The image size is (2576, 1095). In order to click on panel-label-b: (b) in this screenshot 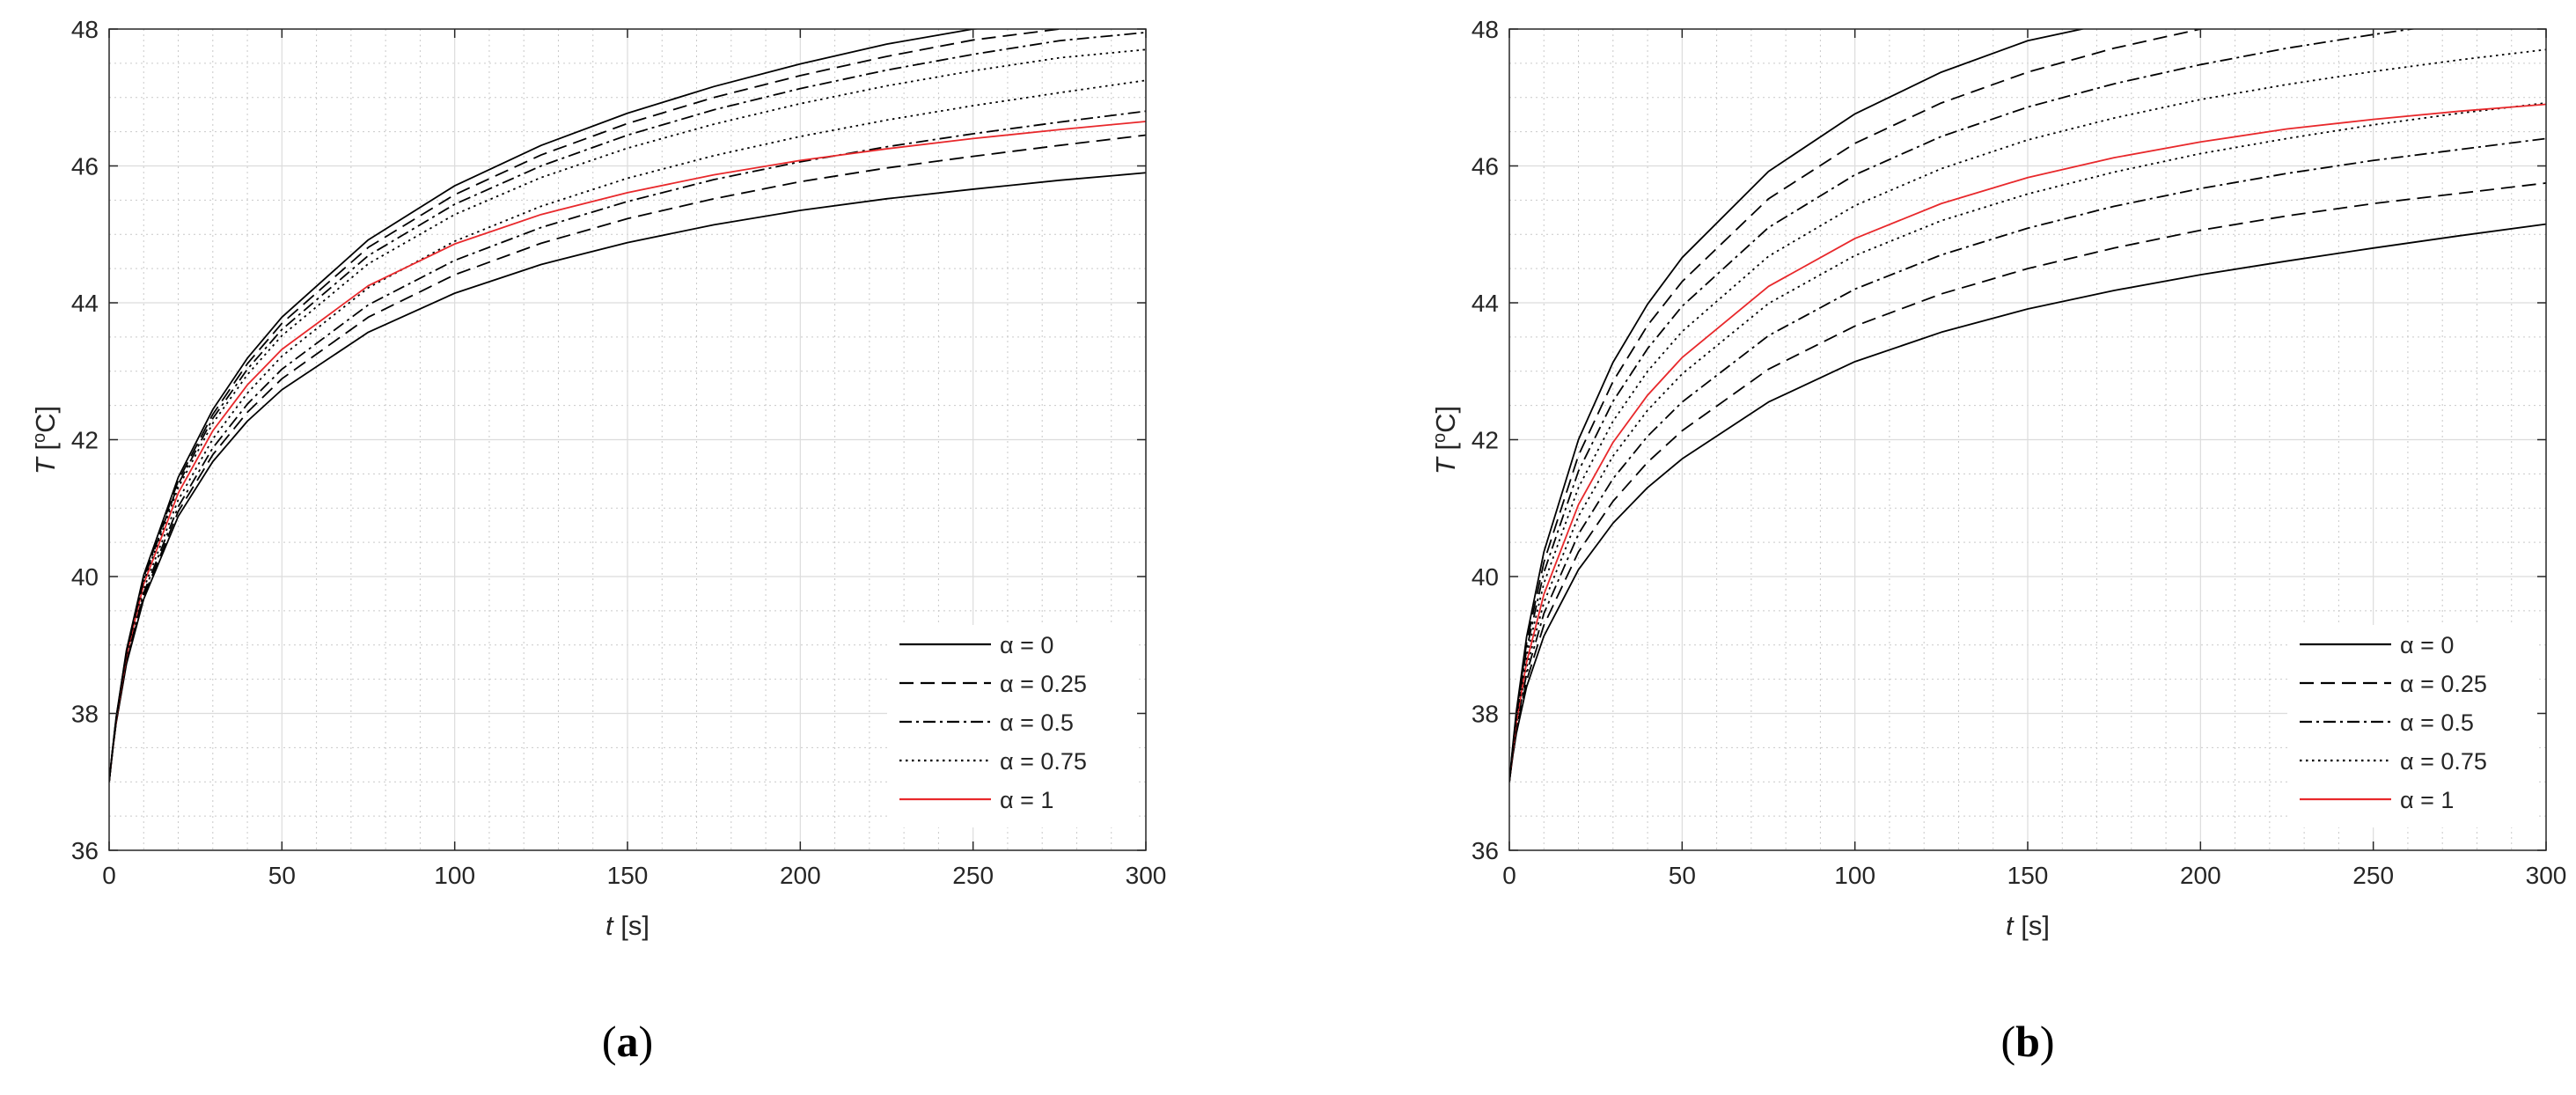, I will do `click(2027, 1041)`.